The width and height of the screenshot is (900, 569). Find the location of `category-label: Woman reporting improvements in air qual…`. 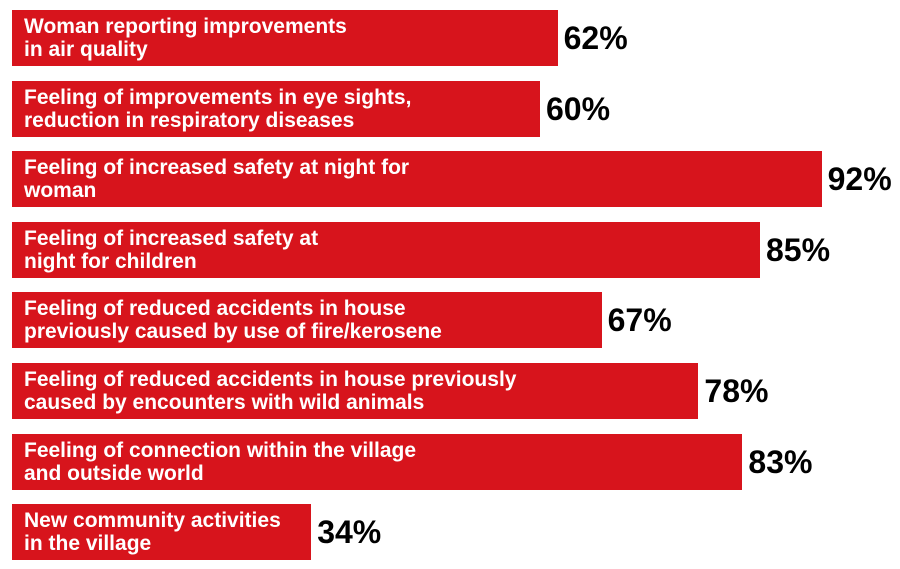

category-label: Woman reporting improvements in air qual… is located at coordinates (185, 38).